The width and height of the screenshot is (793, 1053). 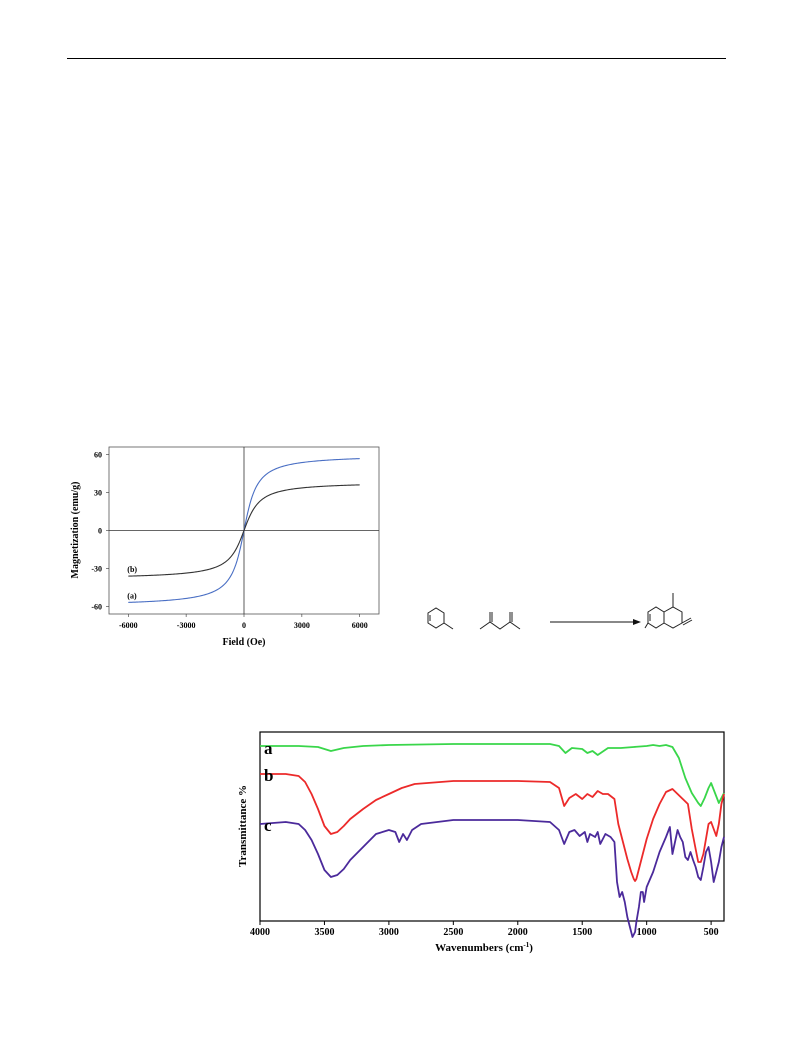 What do you see at coordinates (396, 58) in the screenshot?
I see `header-rule` at bounding box center [396, 58].